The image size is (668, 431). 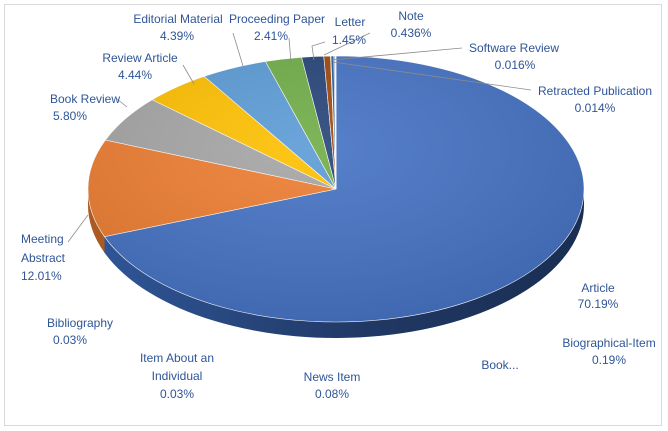 I want to click on leader-line-proceeding-paper, so click(x=290, y=50).